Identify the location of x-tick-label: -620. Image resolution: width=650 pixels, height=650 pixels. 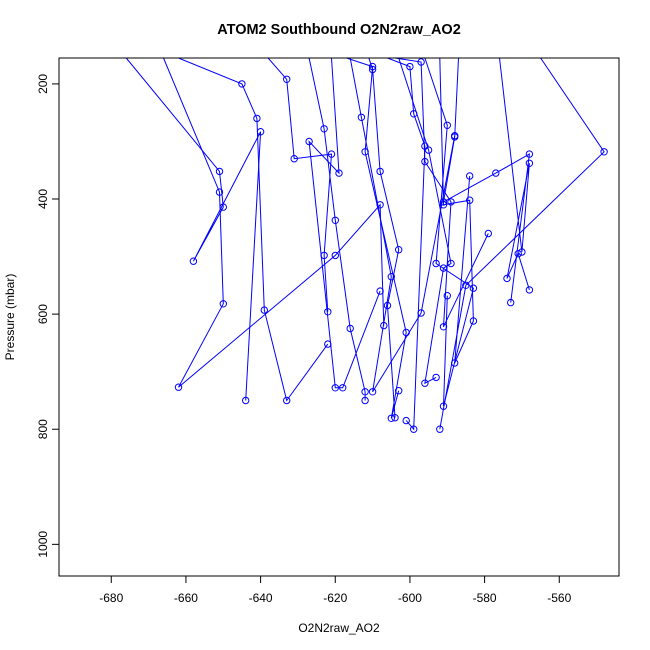
(335, 598).